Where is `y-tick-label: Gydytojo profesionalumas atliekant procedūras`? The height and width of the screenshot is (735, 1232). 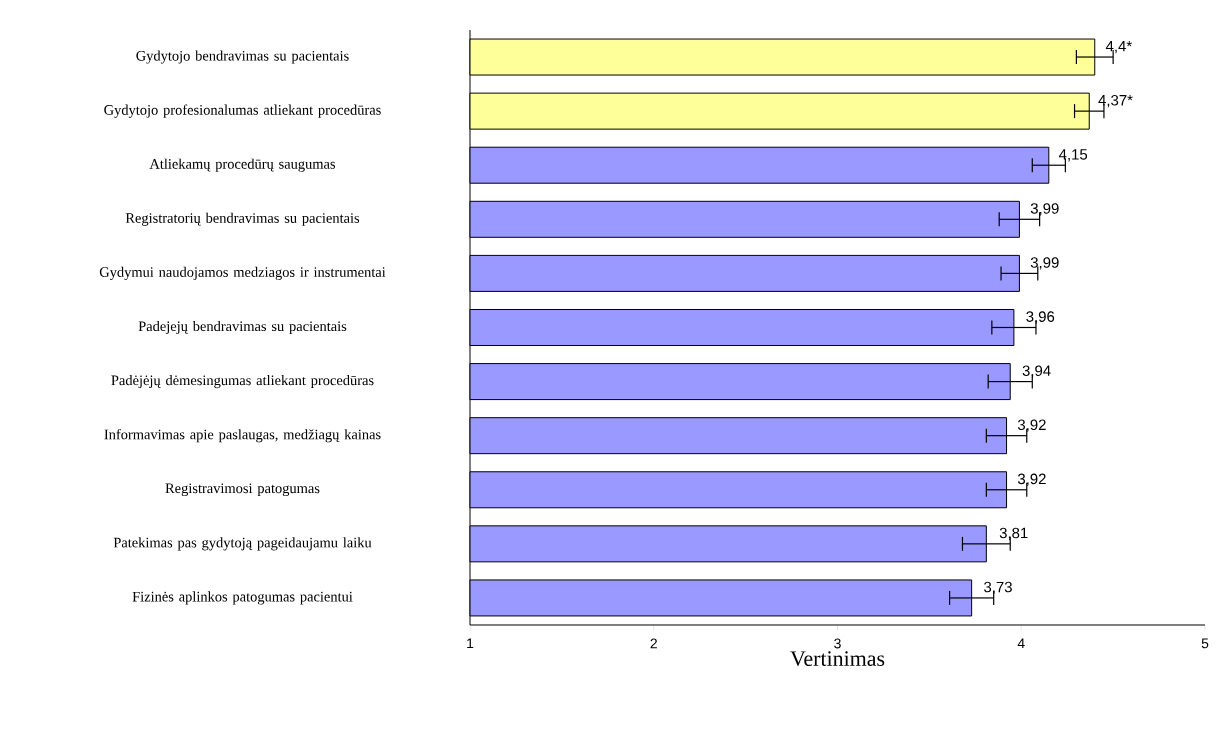 y-tick-label: Gydytojo profesionalumas atliekant procedūras is located at coordinates (242, 111).